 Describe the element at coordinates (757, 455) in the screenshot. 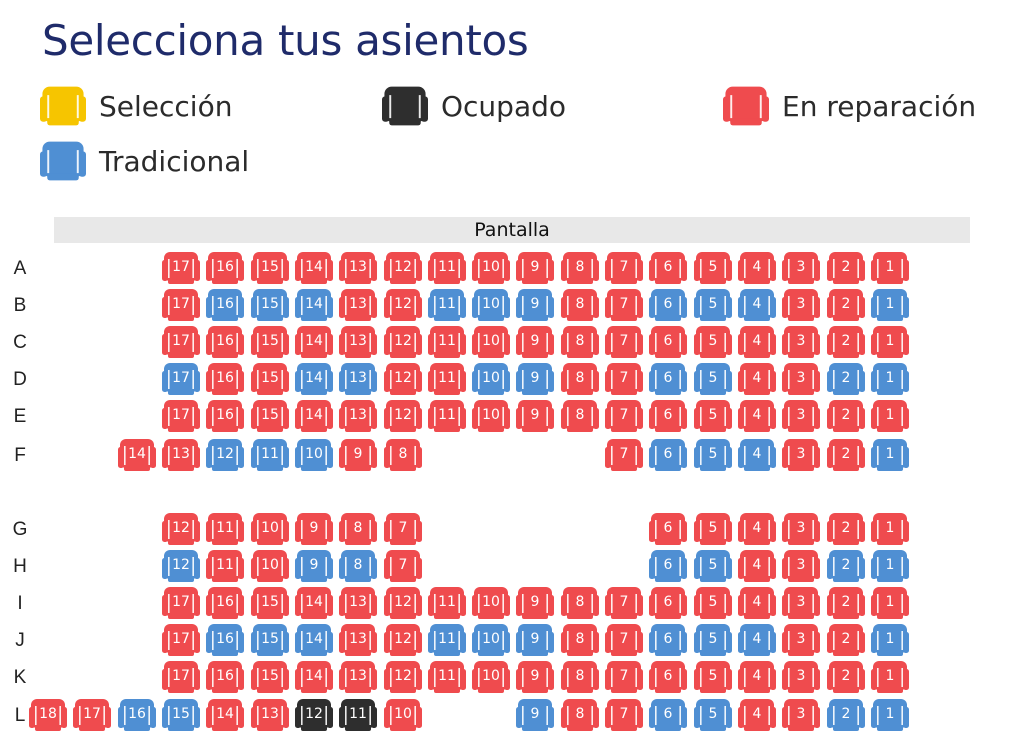

I see `seat-f4: 4` at that location.